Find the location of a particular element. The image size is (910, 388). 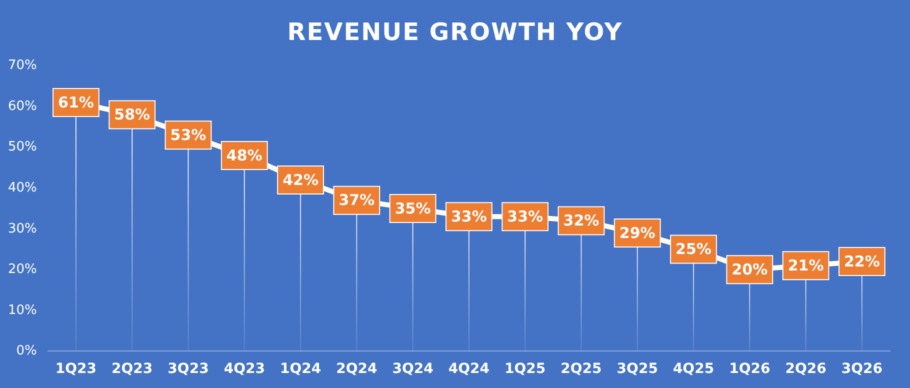

data-label: 20% is located at coordinates (750, 269).